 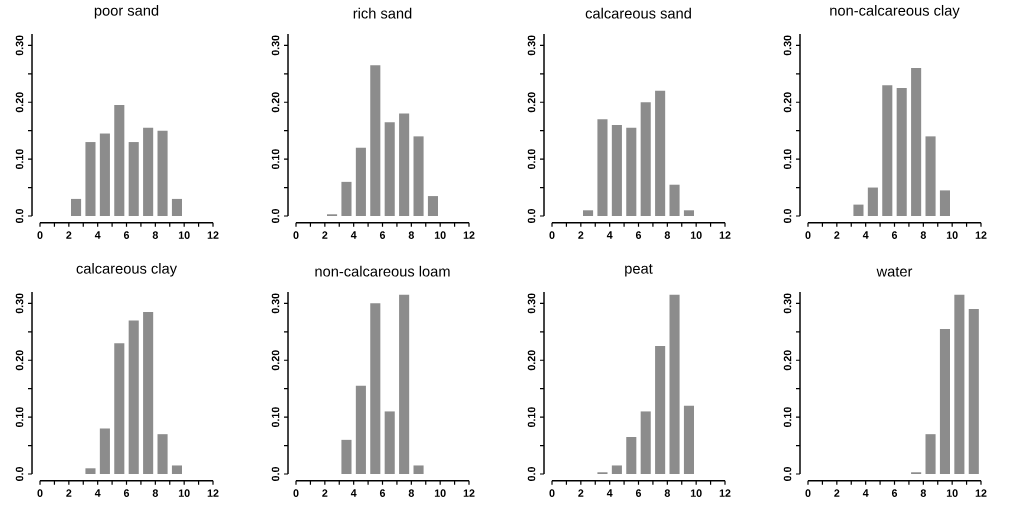 What do you see at coordinates (126, 11) in the screenshot?
I see `chart-title: poor sand` at bounding box center [126, 11].